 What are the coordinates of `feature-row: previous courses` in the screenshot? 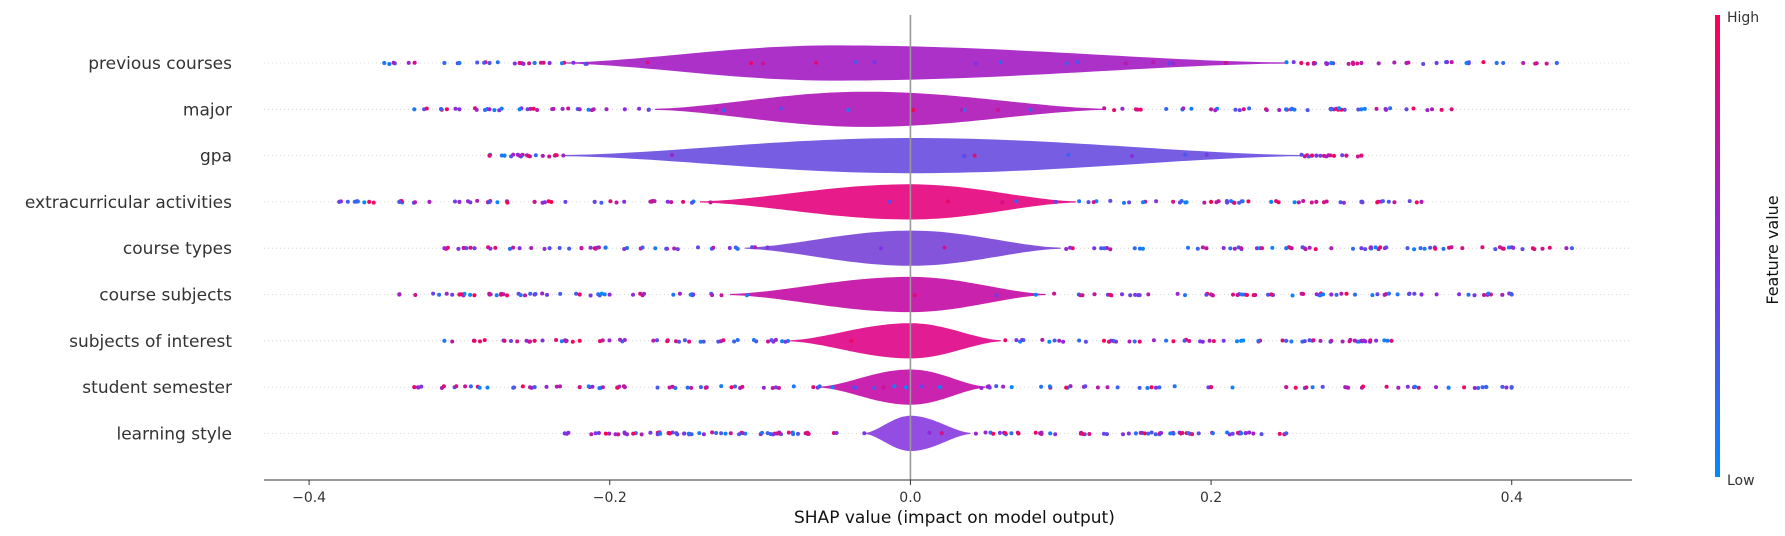 It's located at (860, 63).